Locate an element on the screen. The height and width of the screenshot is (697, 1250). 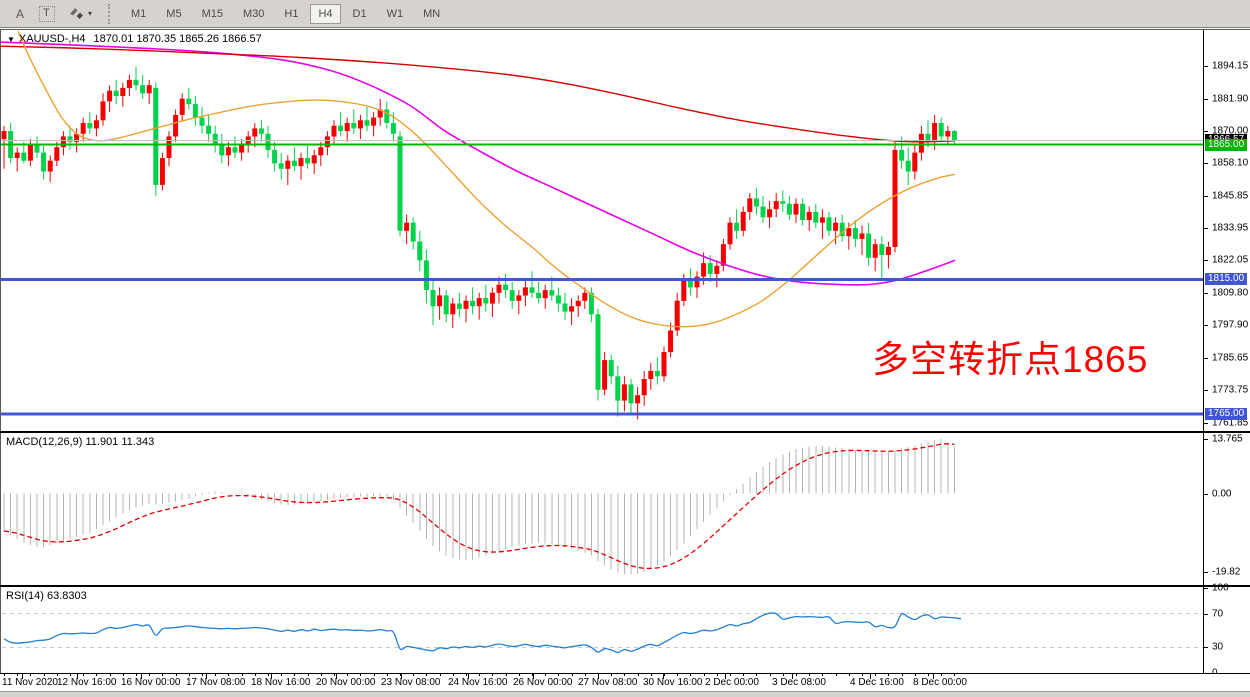
macd-signal-line is located at coordinates (479, 506).